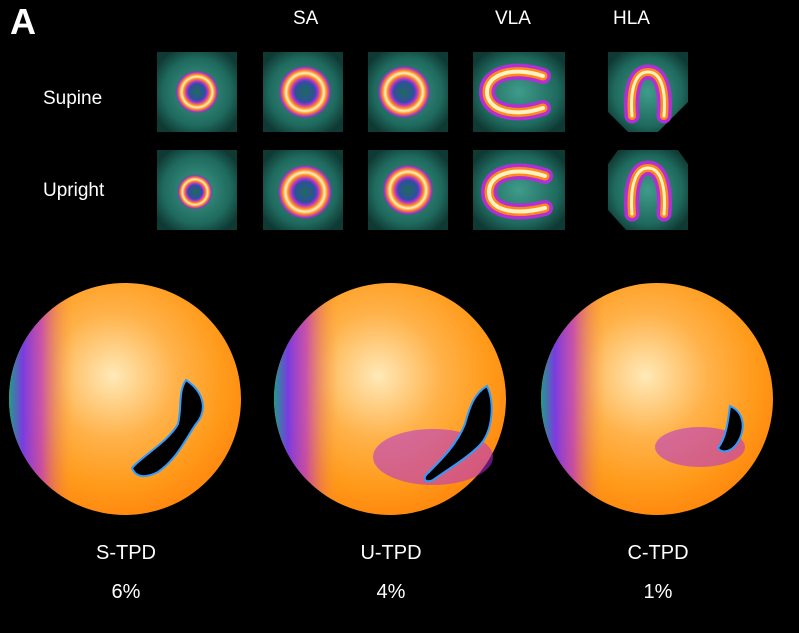 Image resolution: width=799 pixels, height=633 pixels. I want to click on polar-map-combined, so click(657, 399).